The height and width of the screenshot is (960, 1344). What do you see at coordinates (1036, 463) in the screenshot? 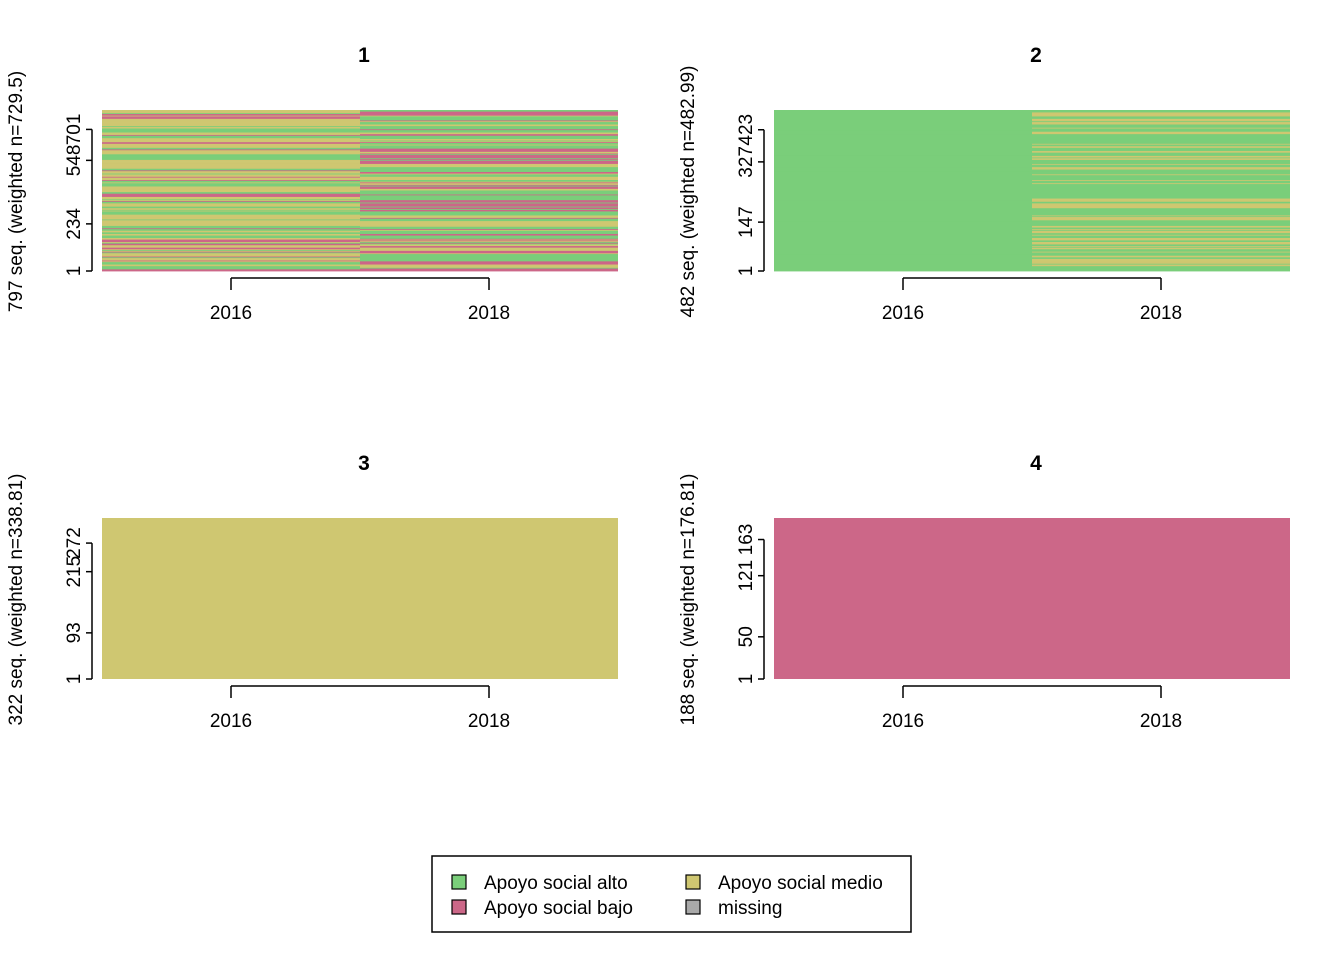
I see `panel-title: 4` at bounding box center [1036, 463].